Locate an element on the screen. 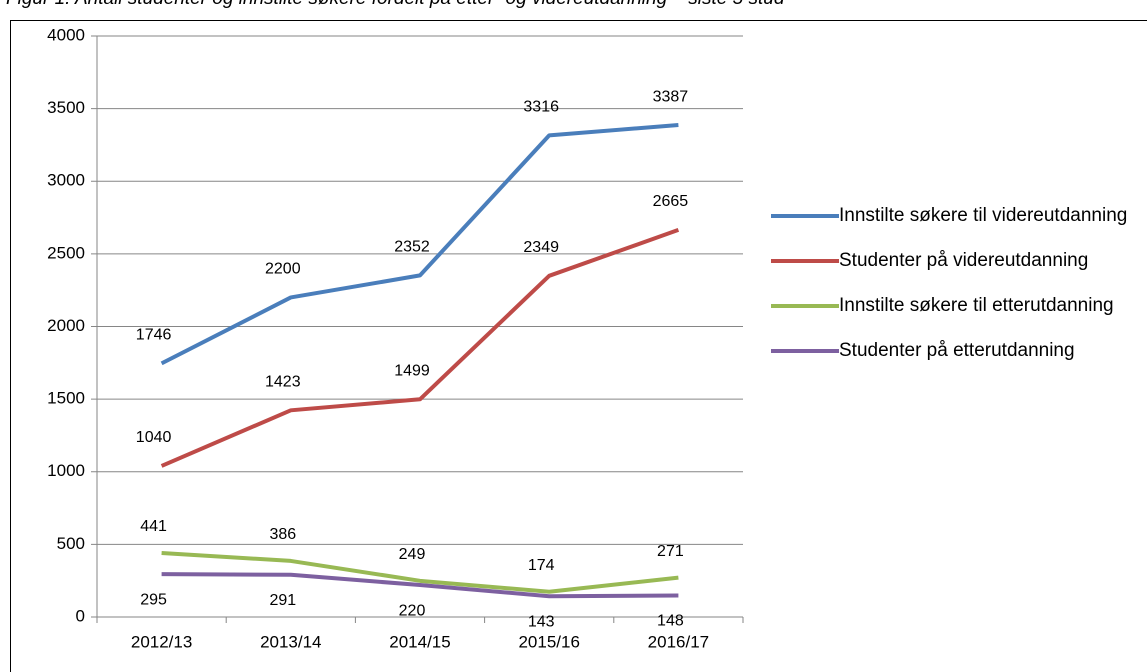  data-label: 1499 is located at coordinates (412, 370).